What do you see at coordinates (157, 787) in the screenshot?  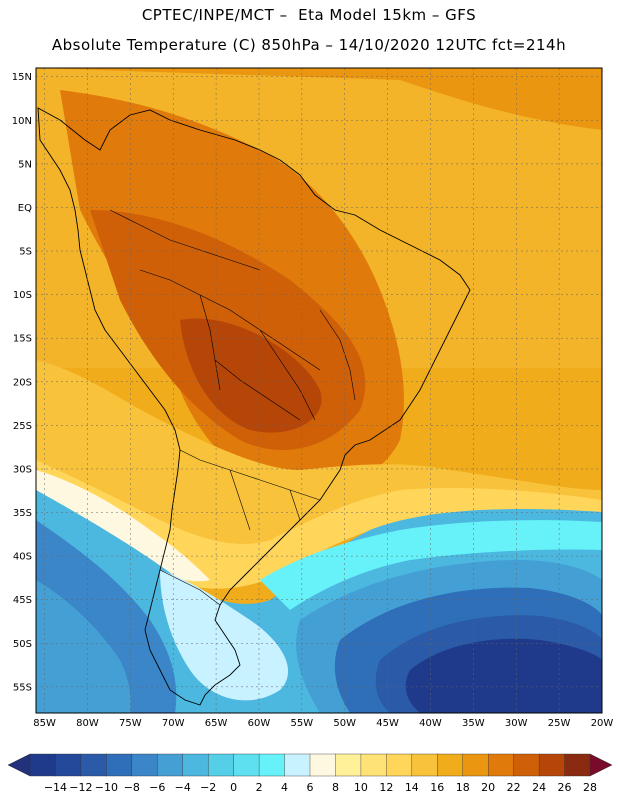 I see `colorbar-label: −6` at bounding box center [157, 787].